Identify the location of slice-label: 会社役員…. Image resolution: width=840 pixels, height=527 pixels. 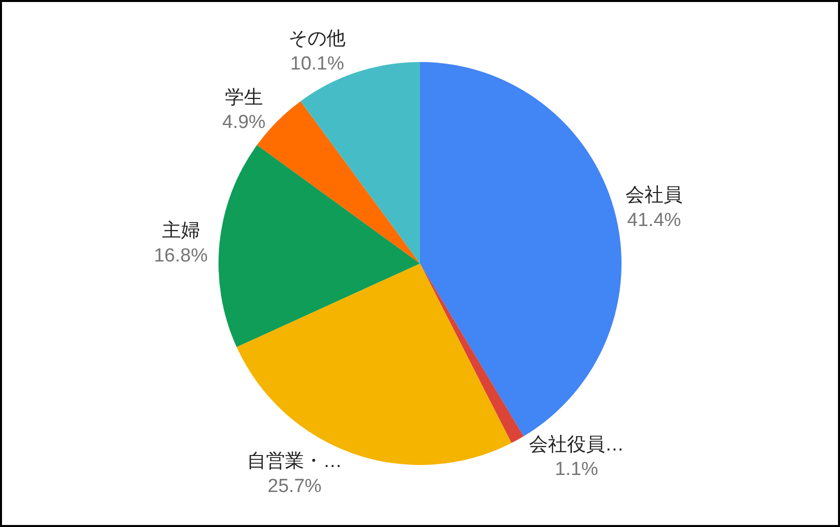
(576, 445).